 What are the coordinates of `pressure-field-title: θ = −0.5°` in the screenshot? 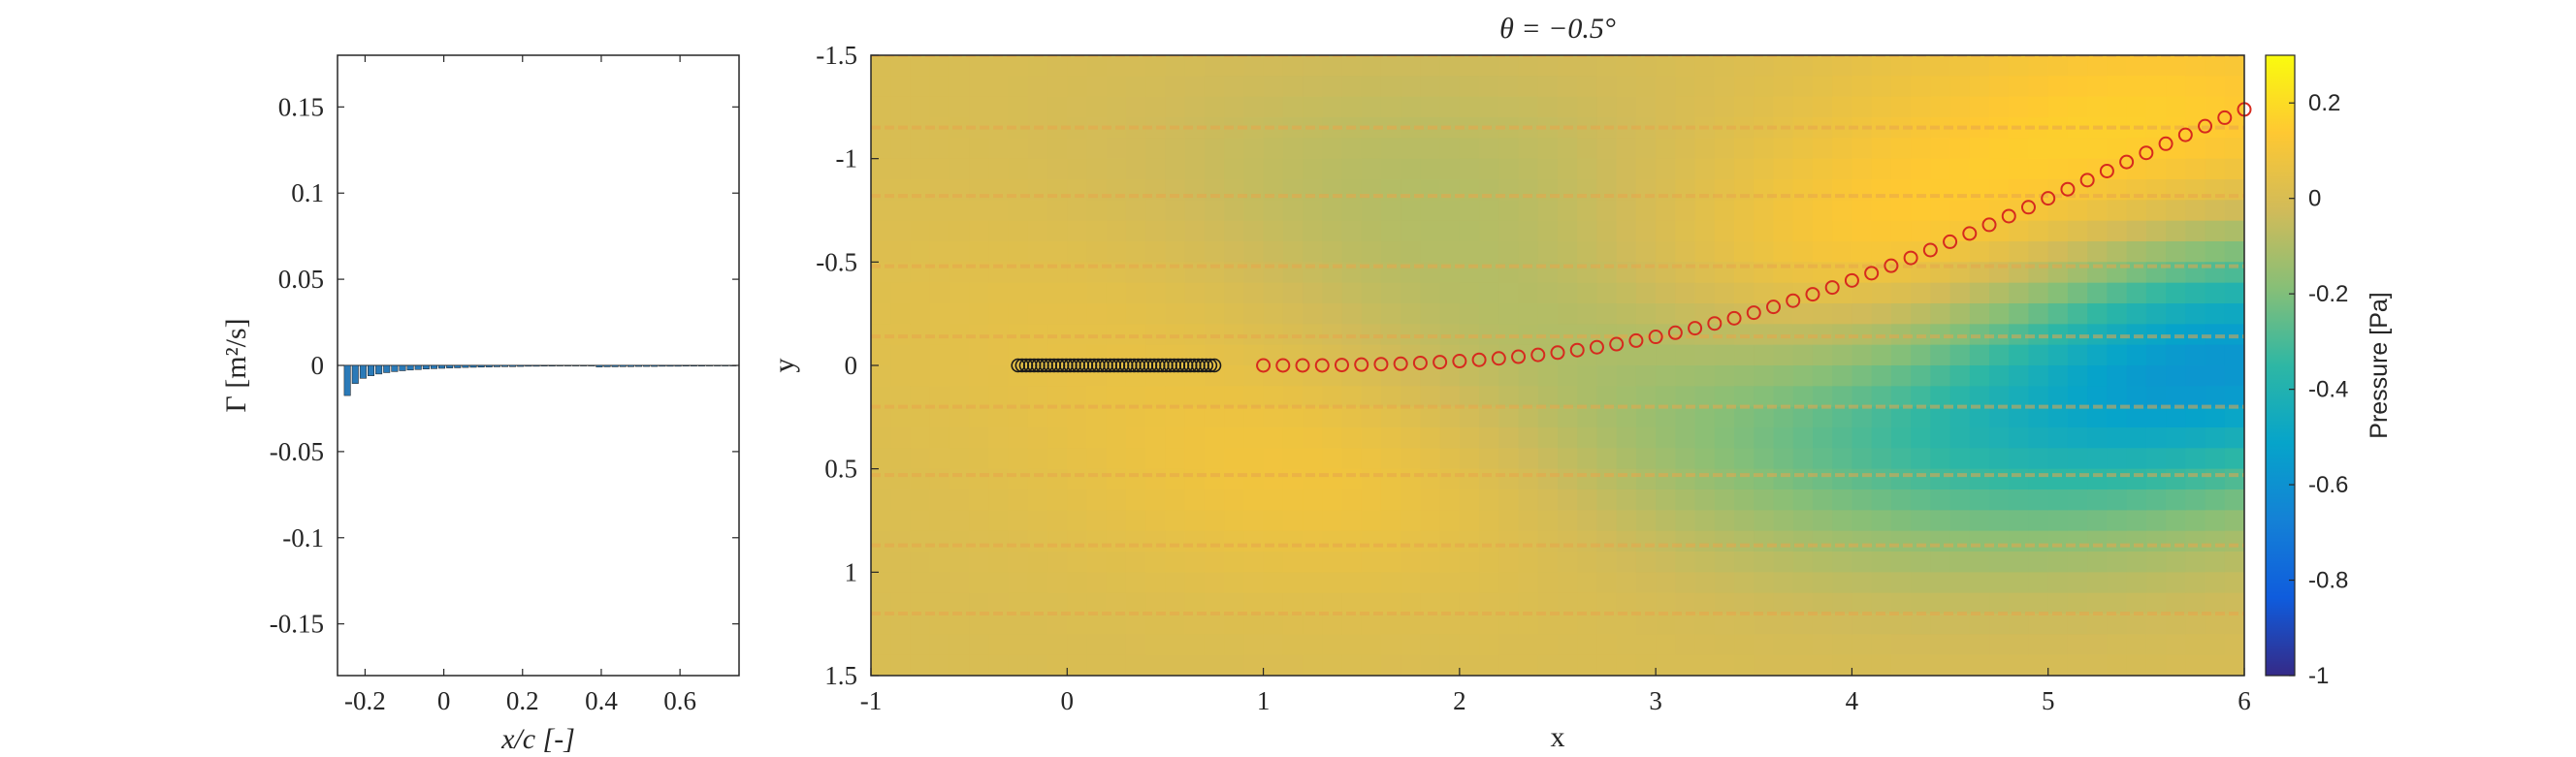 It's located at (1557, 29).